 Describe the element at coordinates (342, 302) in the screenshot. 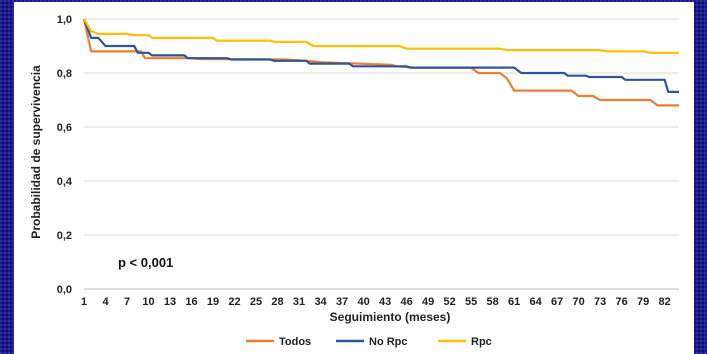

I see `x-tick-label: 37` at that location.